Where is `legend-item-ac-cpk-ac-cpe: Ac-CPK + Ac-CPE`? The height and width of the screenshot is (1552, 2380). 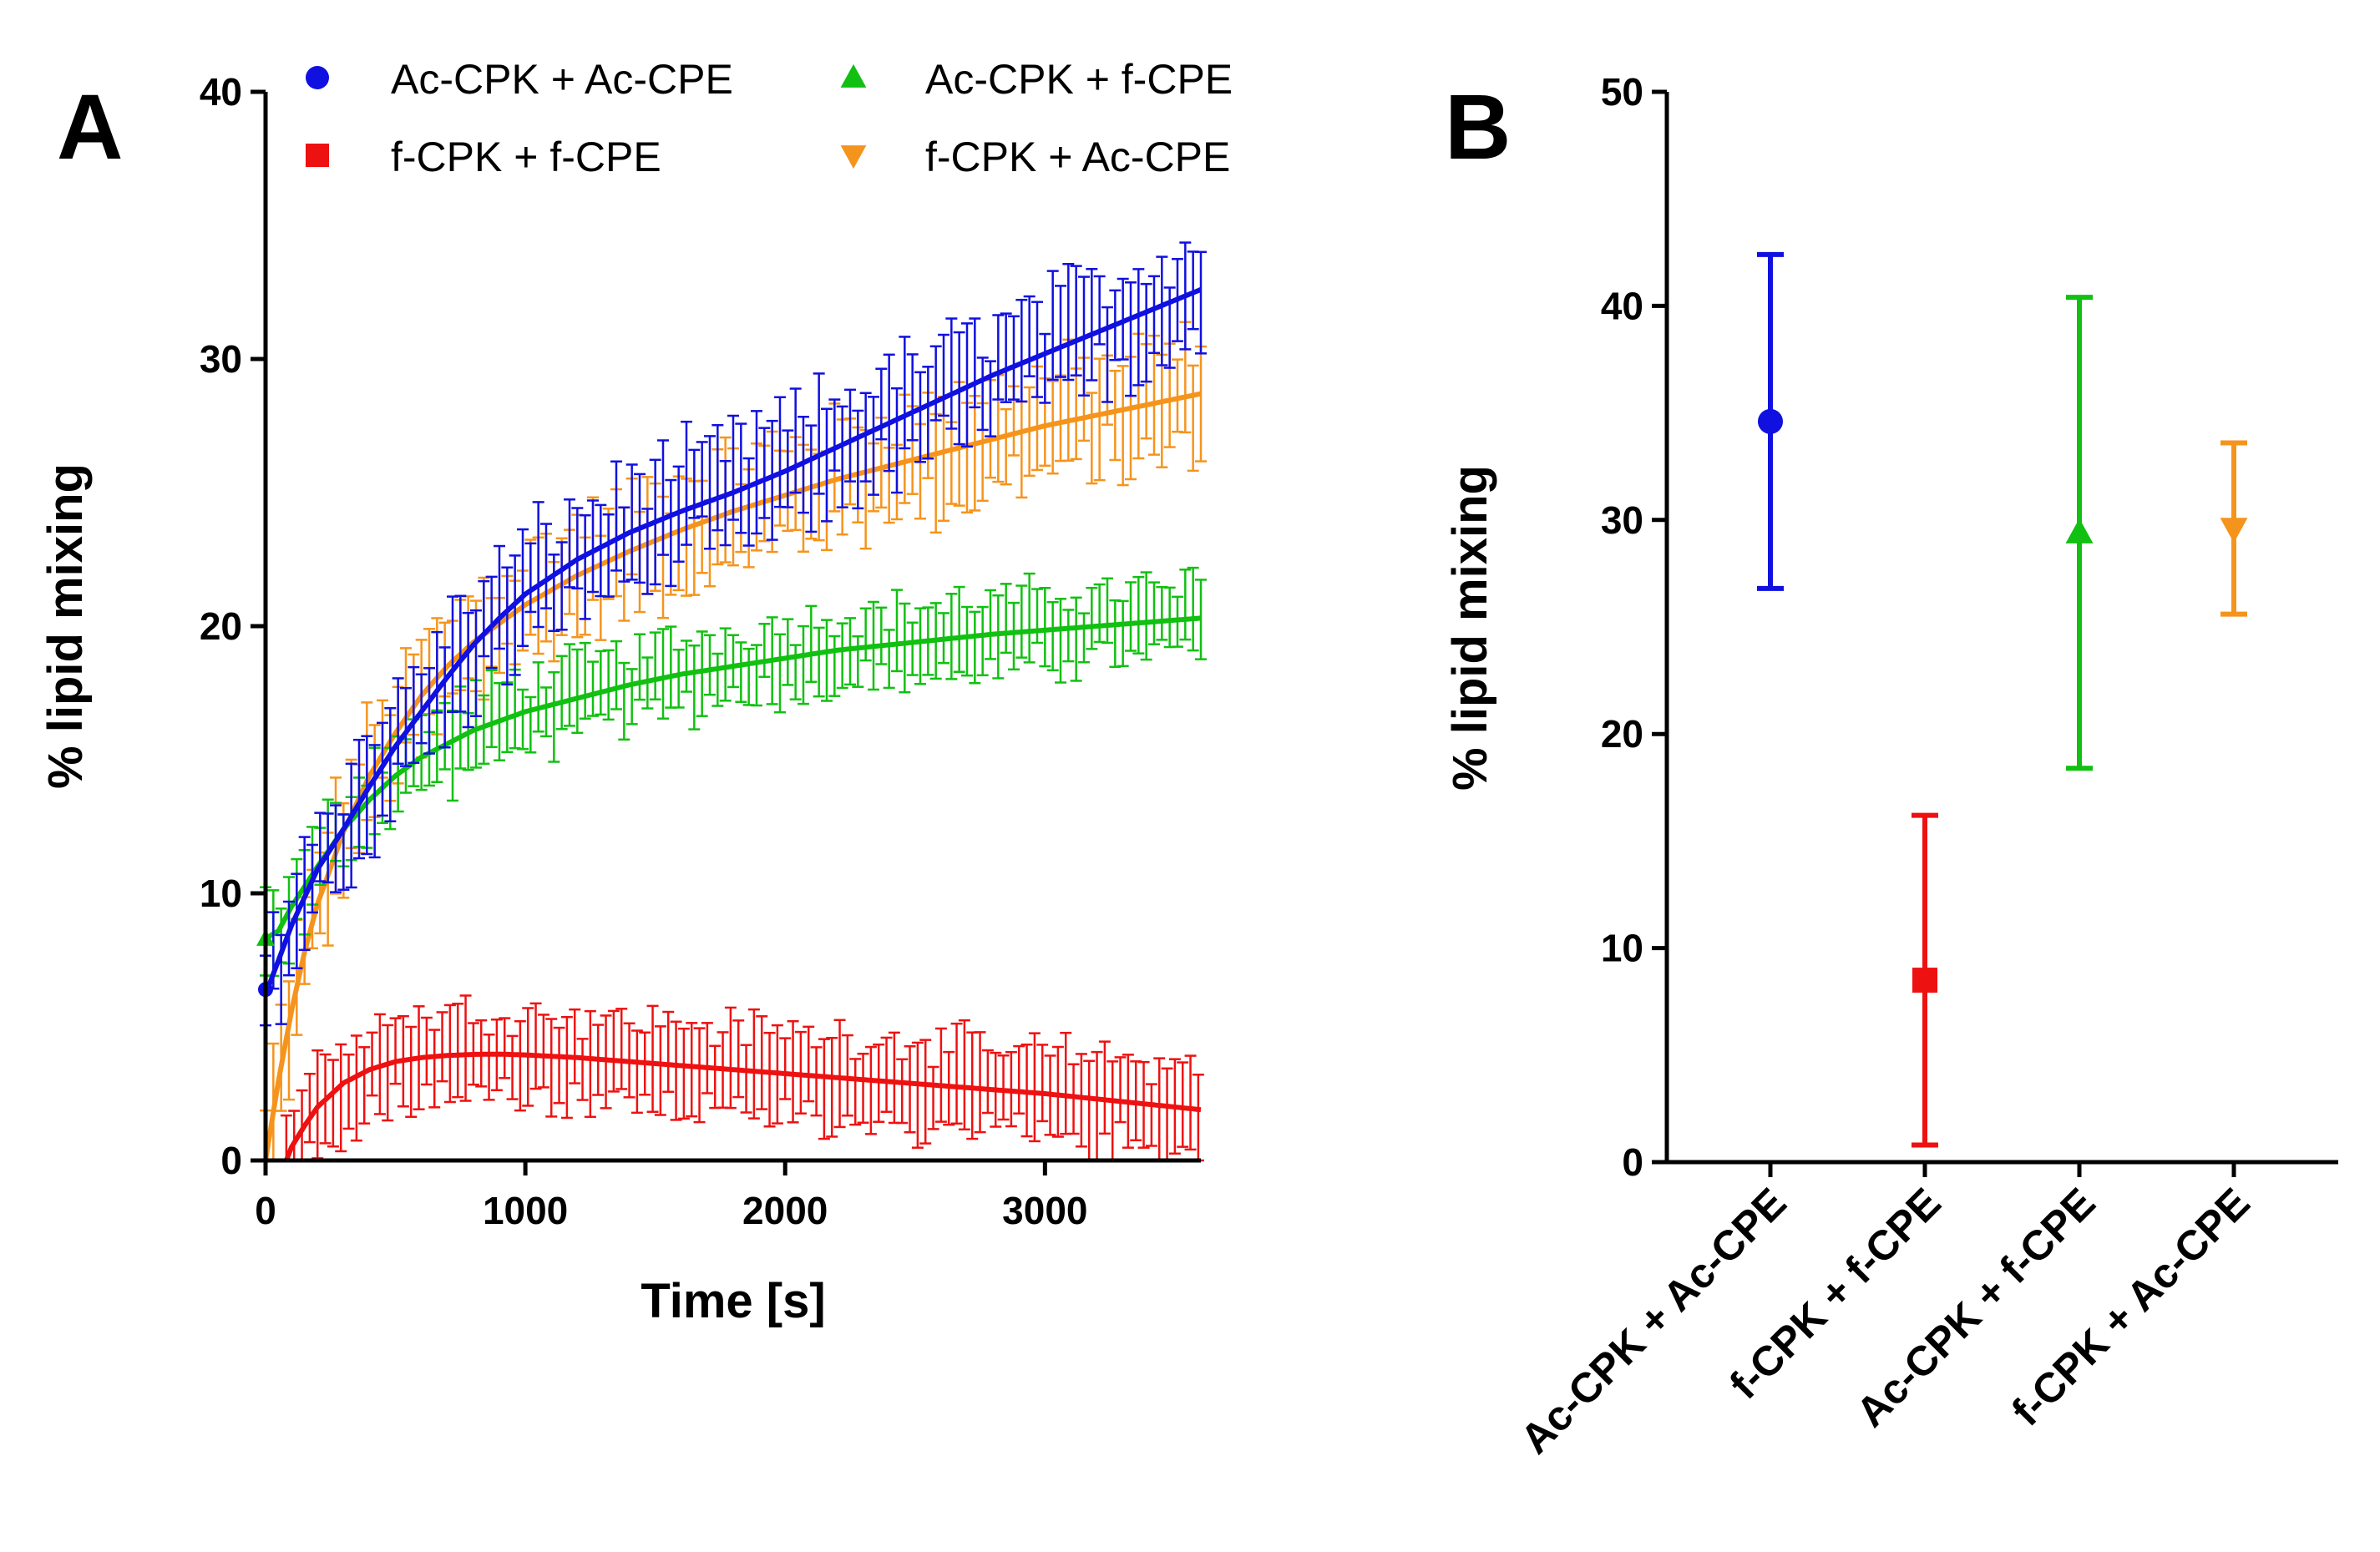 legend-item-ac-cpk-ac-cpe: Ac-CPK + Ac-CPE is located at coordinates (519, 79).